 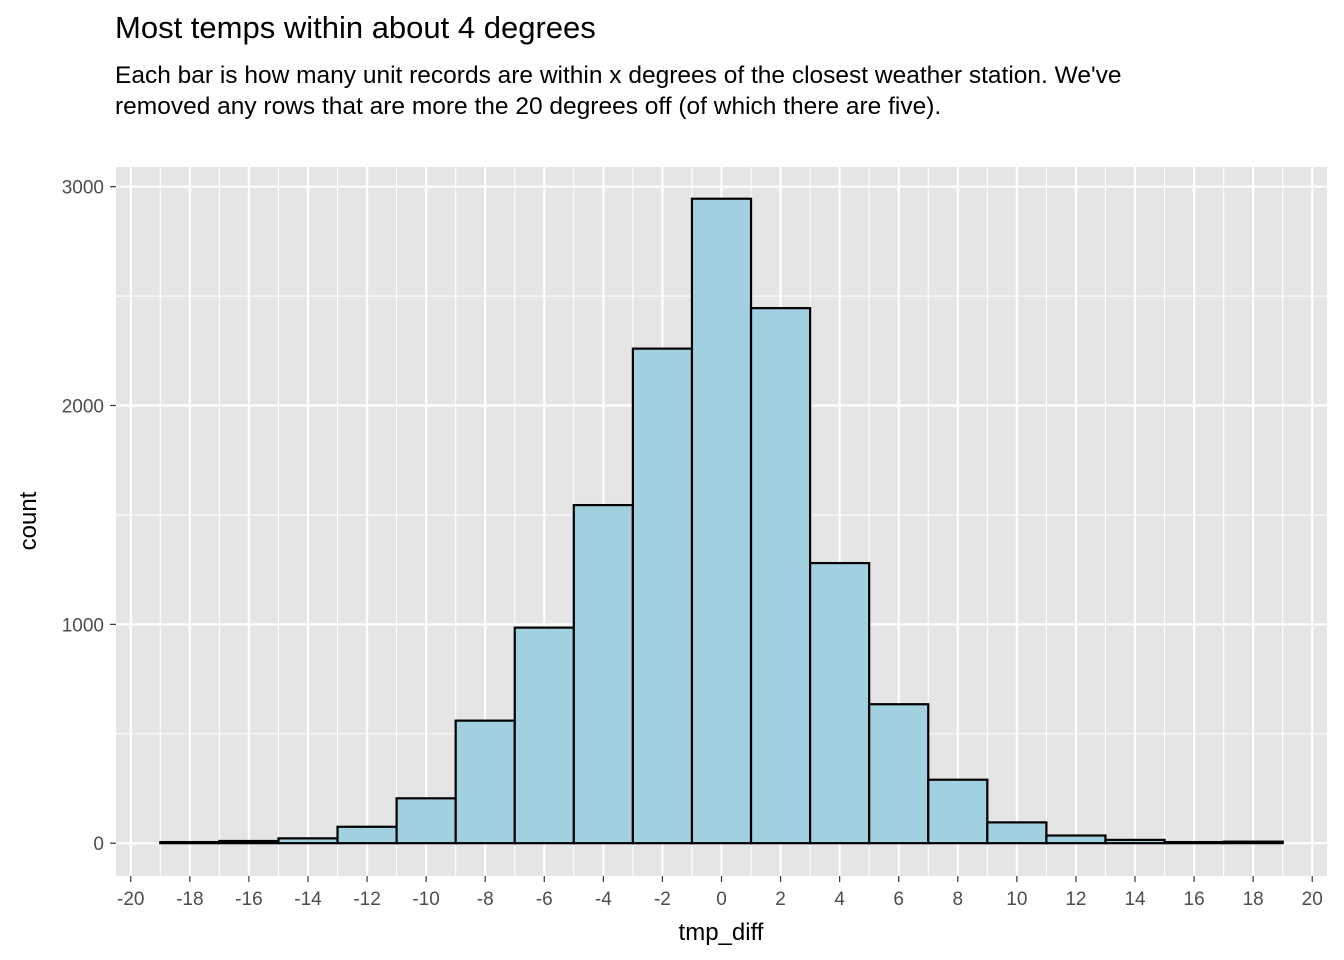 I want to click on x-axis-title: tmp_diff, so click(x=721, y=932).